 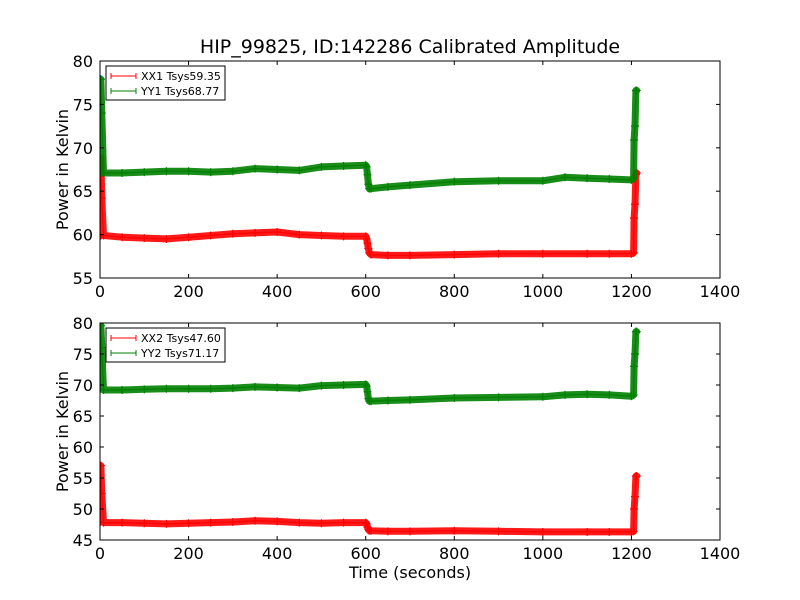 What do you see at coordinates (83, 447) in the screenshot?
I see `y-tick-label: 60` at bounding box center [83, 447].